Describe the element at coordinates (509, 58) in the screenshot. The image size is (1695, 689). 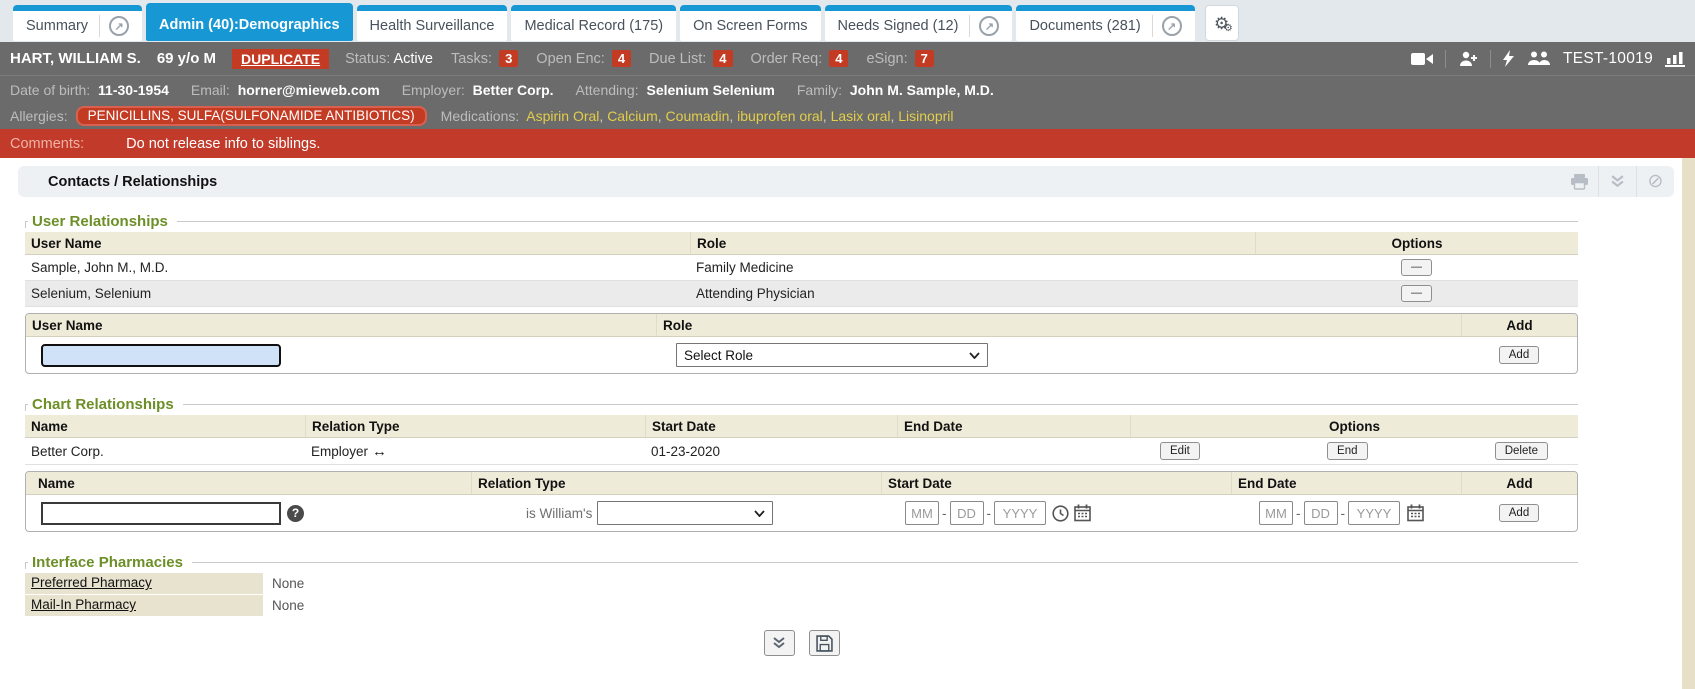
I see `tasks-badge: 3` at that location.